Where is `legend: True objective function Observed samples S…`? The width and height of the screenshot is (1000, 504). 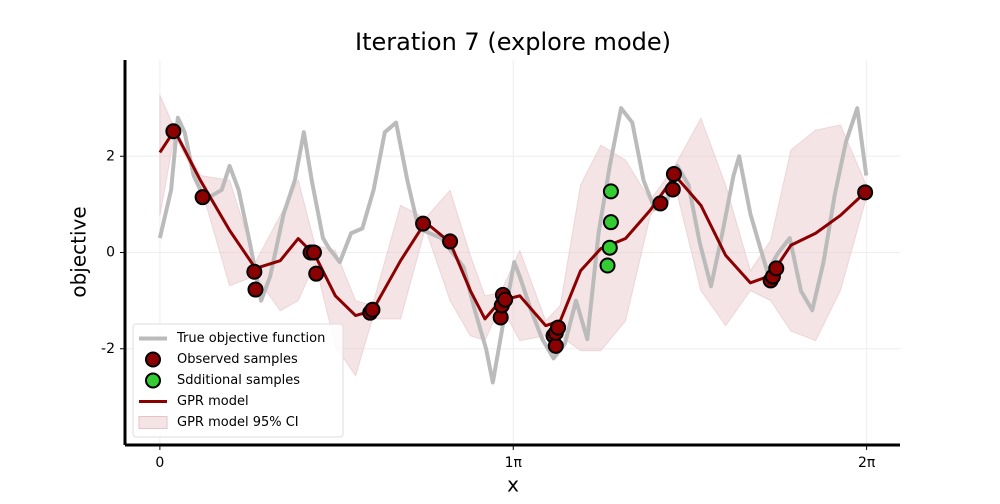 legend: True objective function Observed samples S… is located at coordinates (238, 380).